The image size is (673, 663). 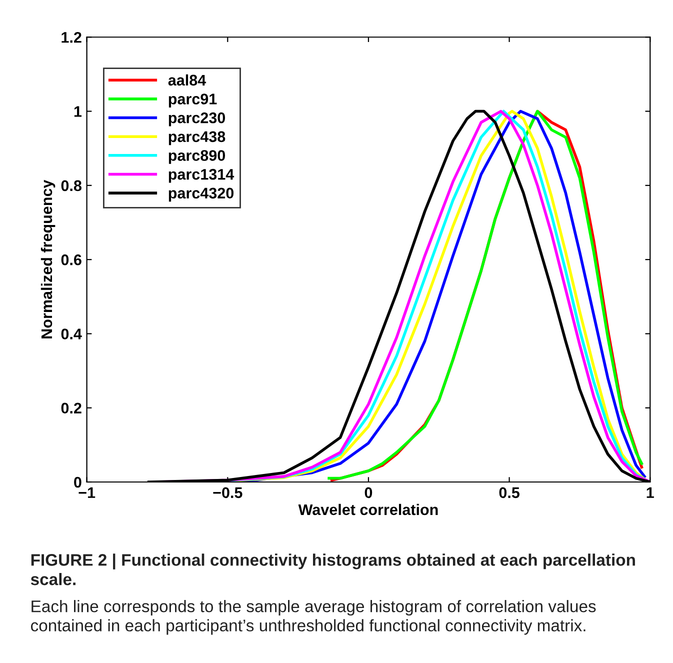 What do you see at coordinates (201, 195) in the screenshot?
I see `legend-label: parc4320` at bounding box center [201, 195].